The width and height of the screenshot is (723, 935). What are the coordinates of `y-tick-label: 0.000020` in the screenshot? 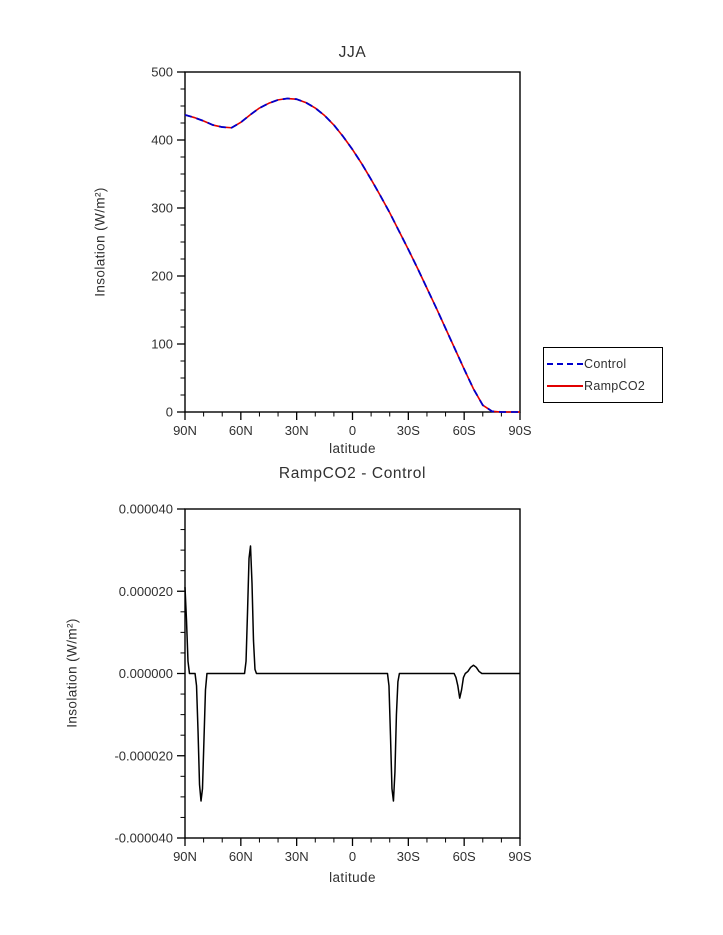 It's located at (146, 591).